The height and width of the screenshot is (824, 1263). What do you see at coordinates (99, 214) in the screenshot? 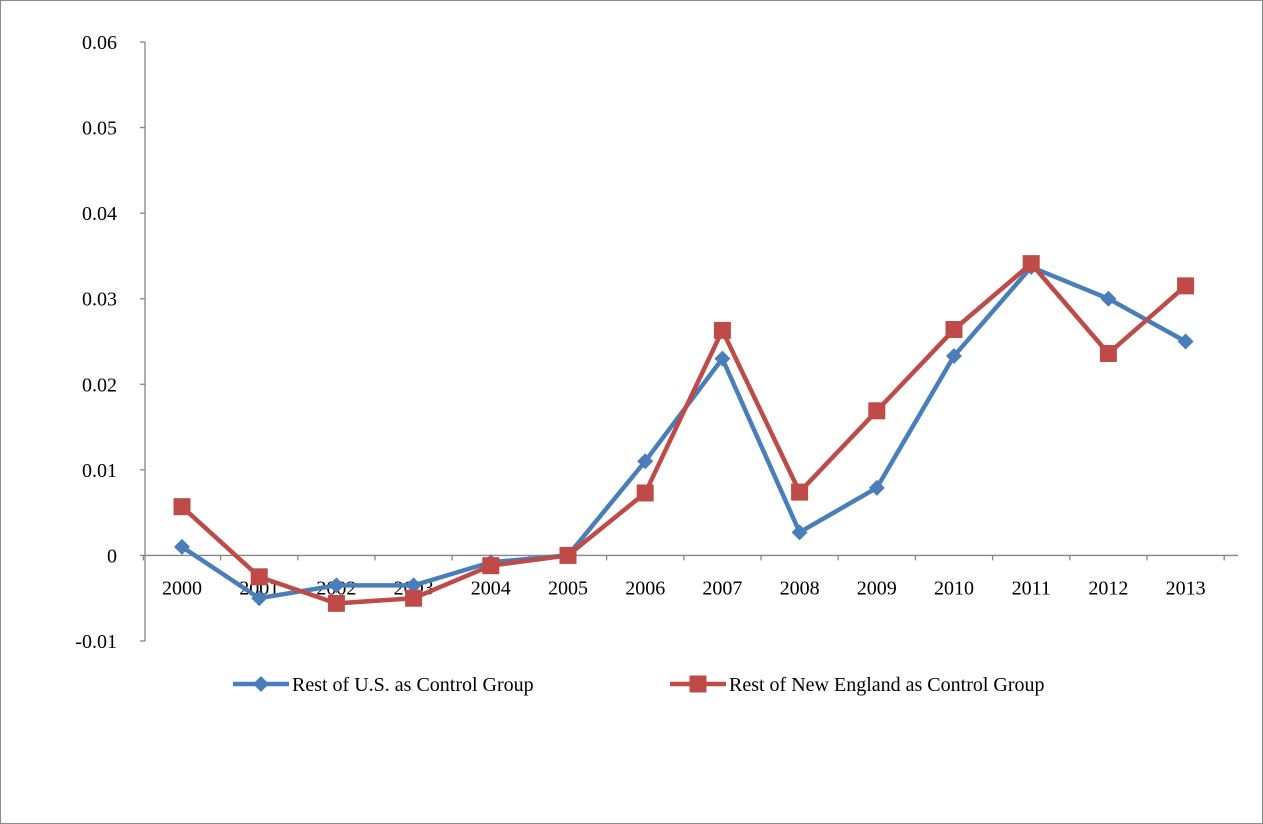
I see `y-tick-label: 0.04` at bounding box center [99, 214].